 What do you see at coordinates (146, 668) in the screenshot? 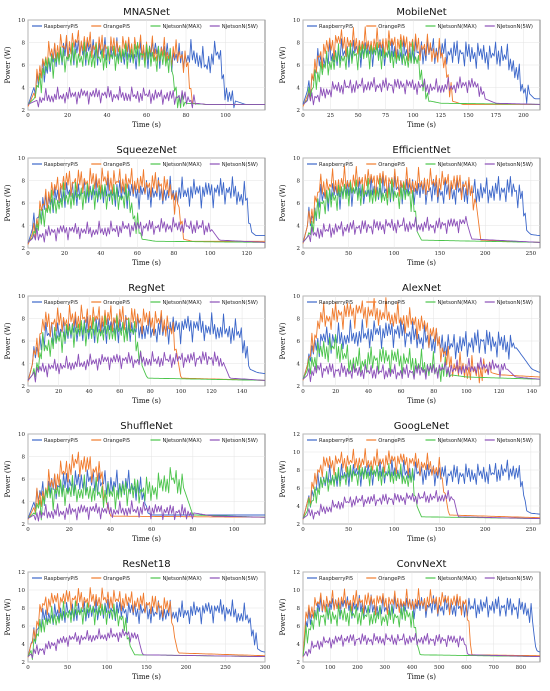
I see `x-tick-label: 150` at bounding box center [146, 668].